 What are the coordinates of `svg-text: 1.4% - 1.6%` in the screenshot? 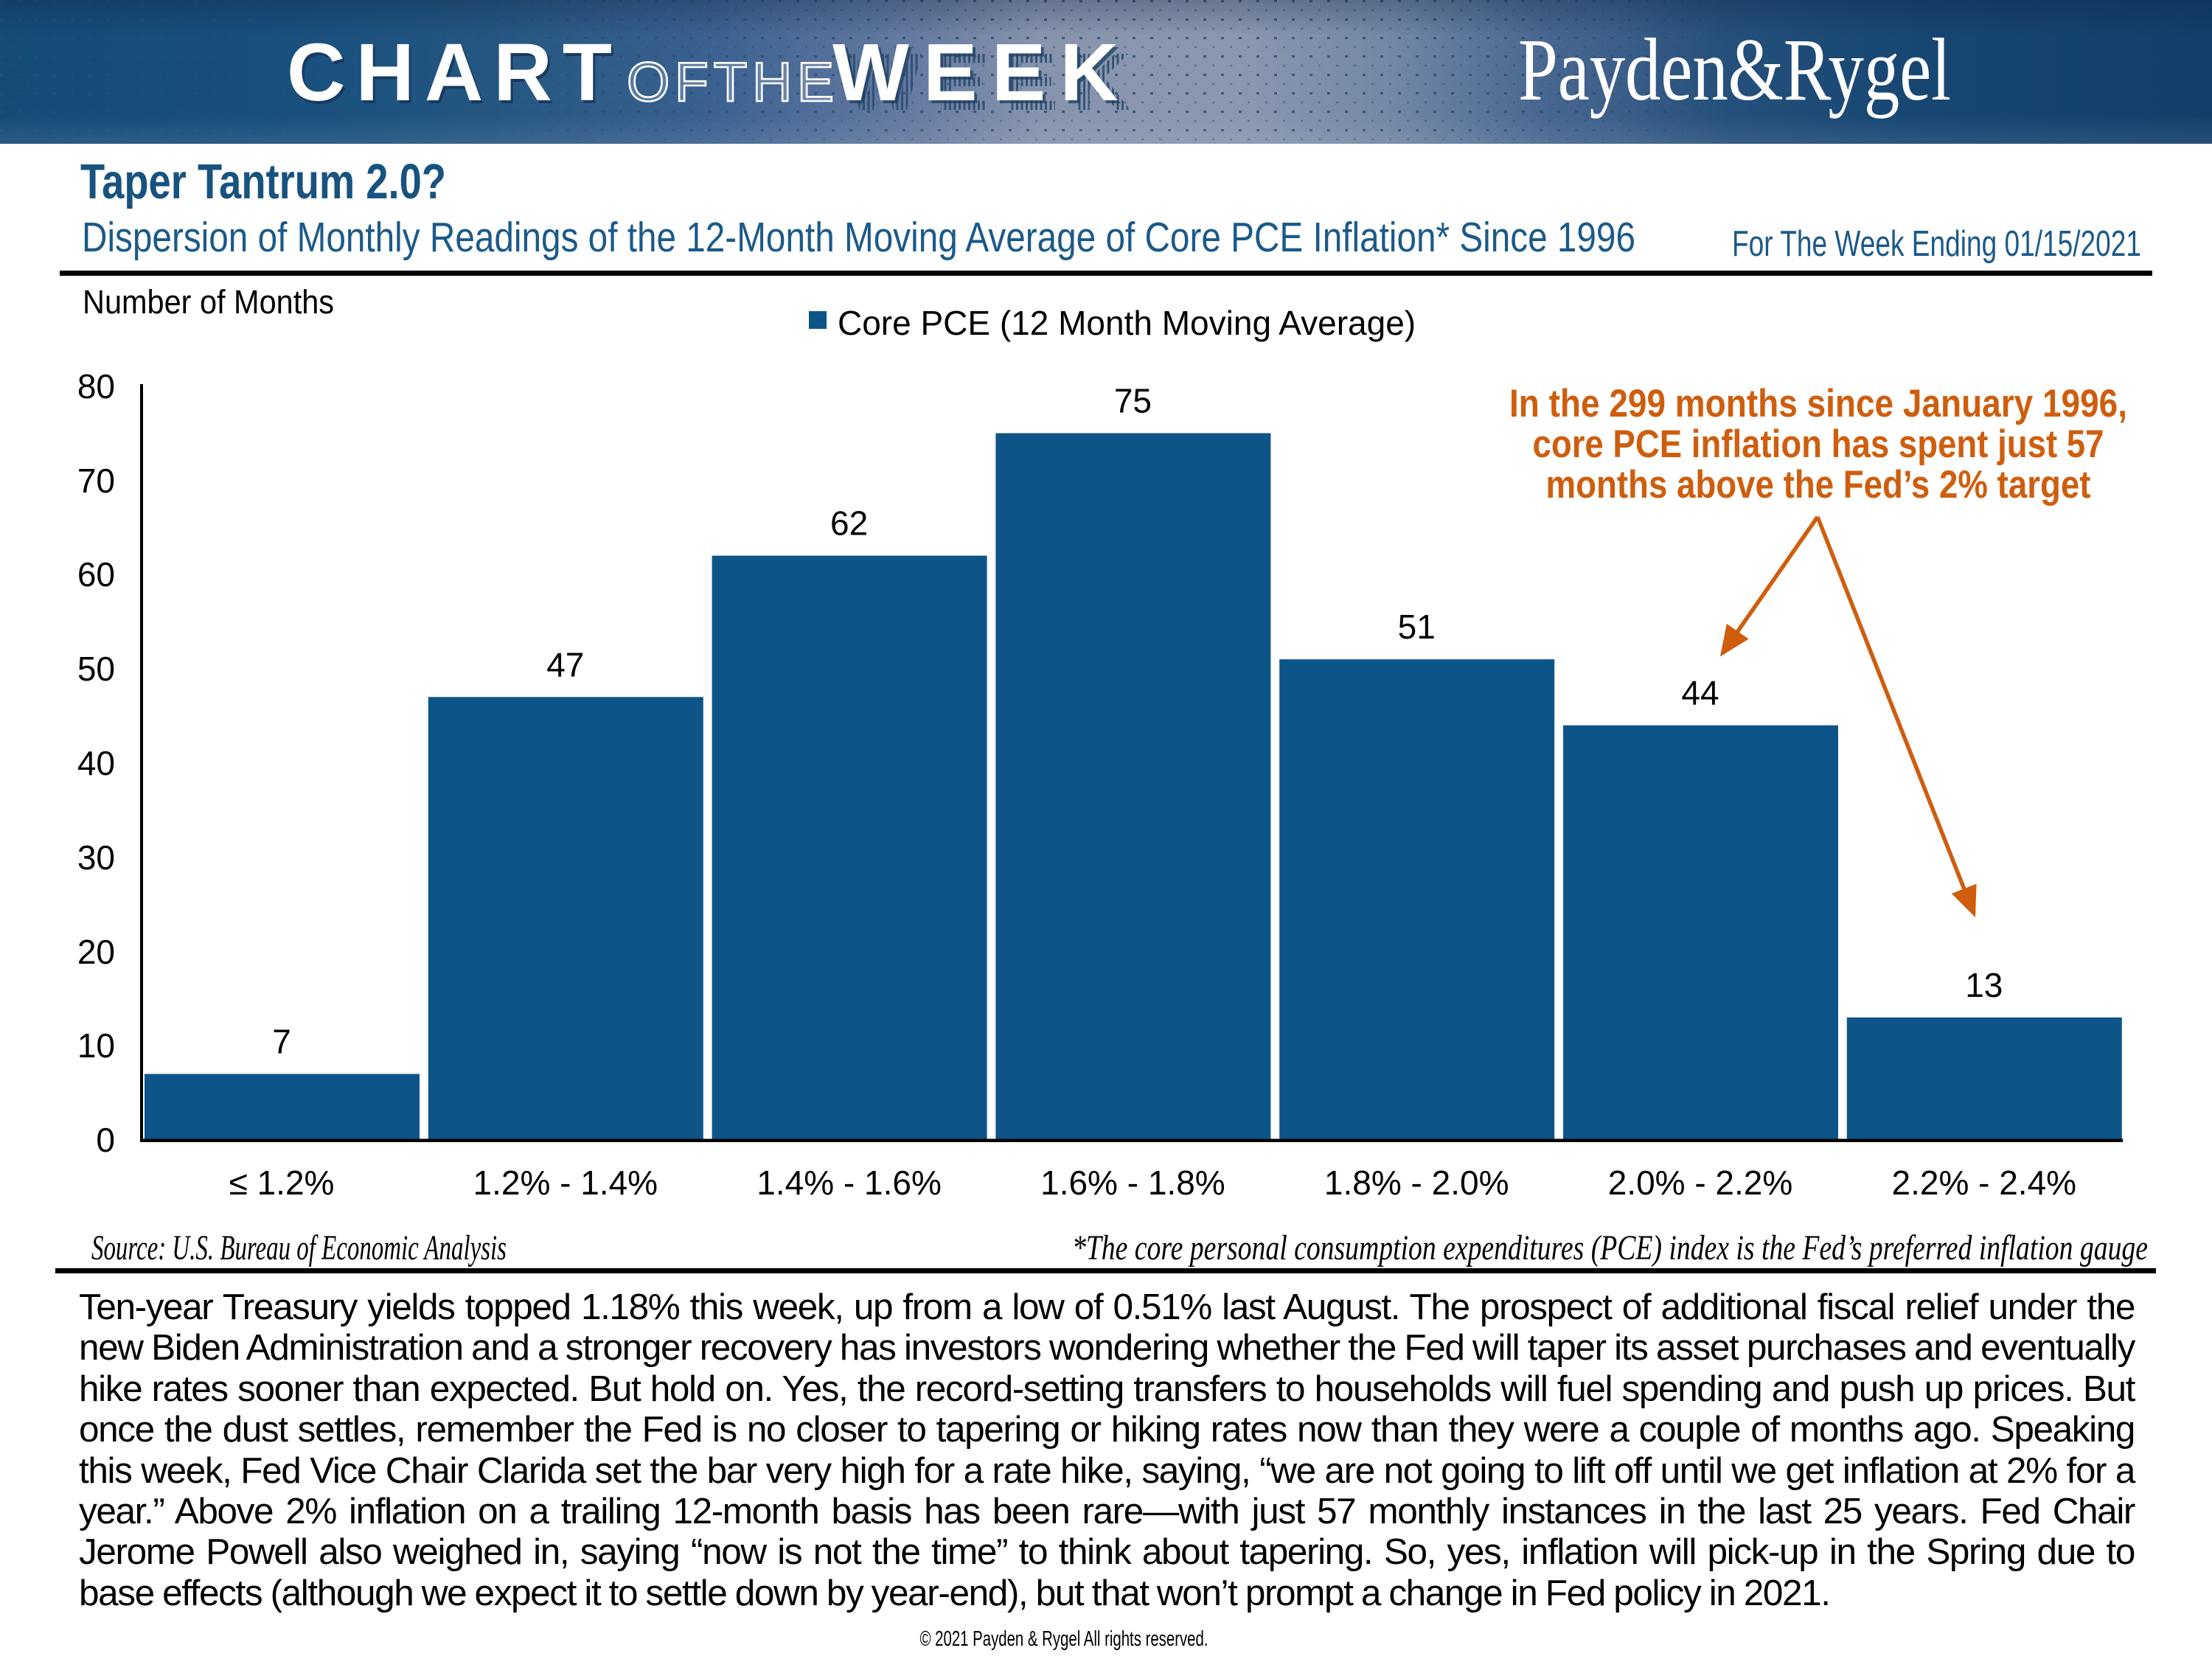 It's located at (849, 1183).